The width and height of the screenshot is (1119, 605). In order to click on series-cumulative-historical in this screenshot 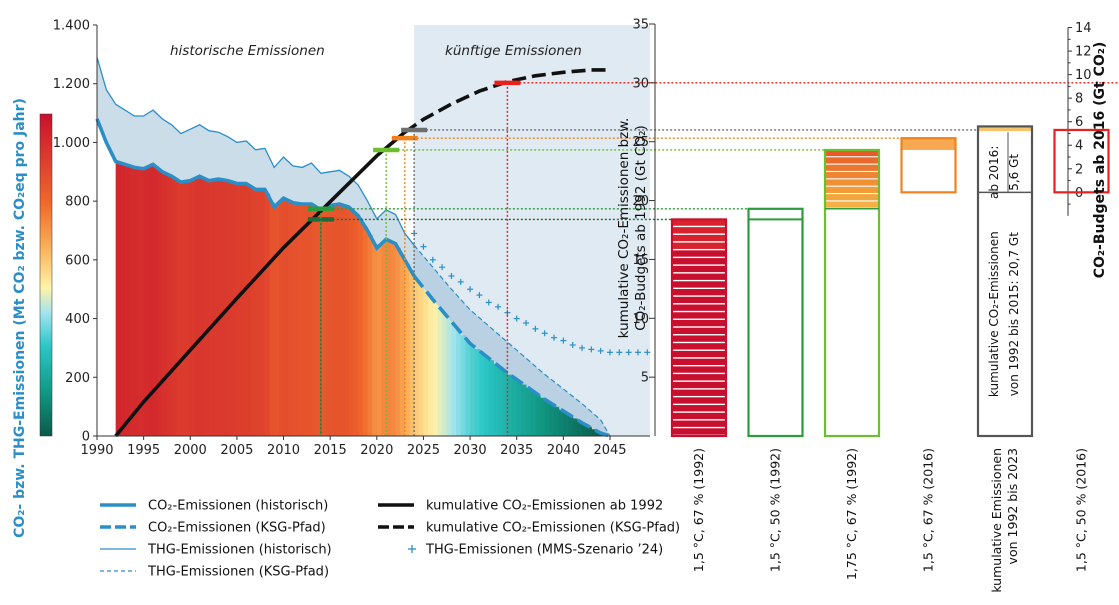, I will do `click(260, 284)`.